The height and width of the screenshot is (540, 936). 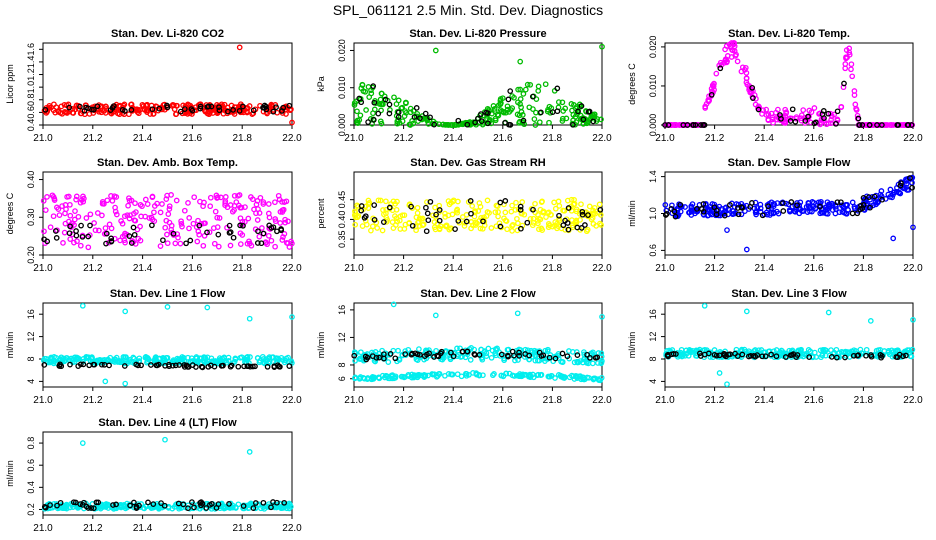 I want to click on x-tick-label: 21.4, so click(x=764, y=138).